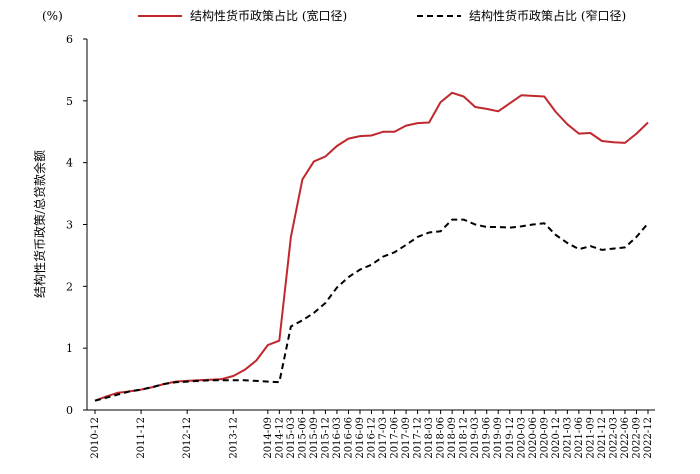  I want to click on y-ticks: 0 1 2 3 4 5 6, so click(76, 225).